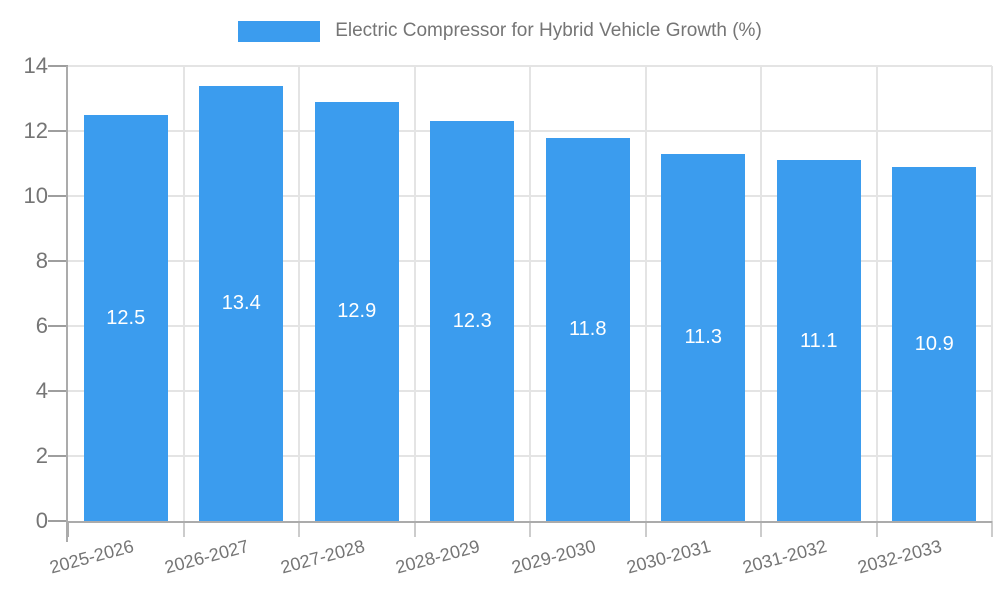 The image size is (1000, 600). I want to click on bar-value-label: 12.3, so click(472, 321).